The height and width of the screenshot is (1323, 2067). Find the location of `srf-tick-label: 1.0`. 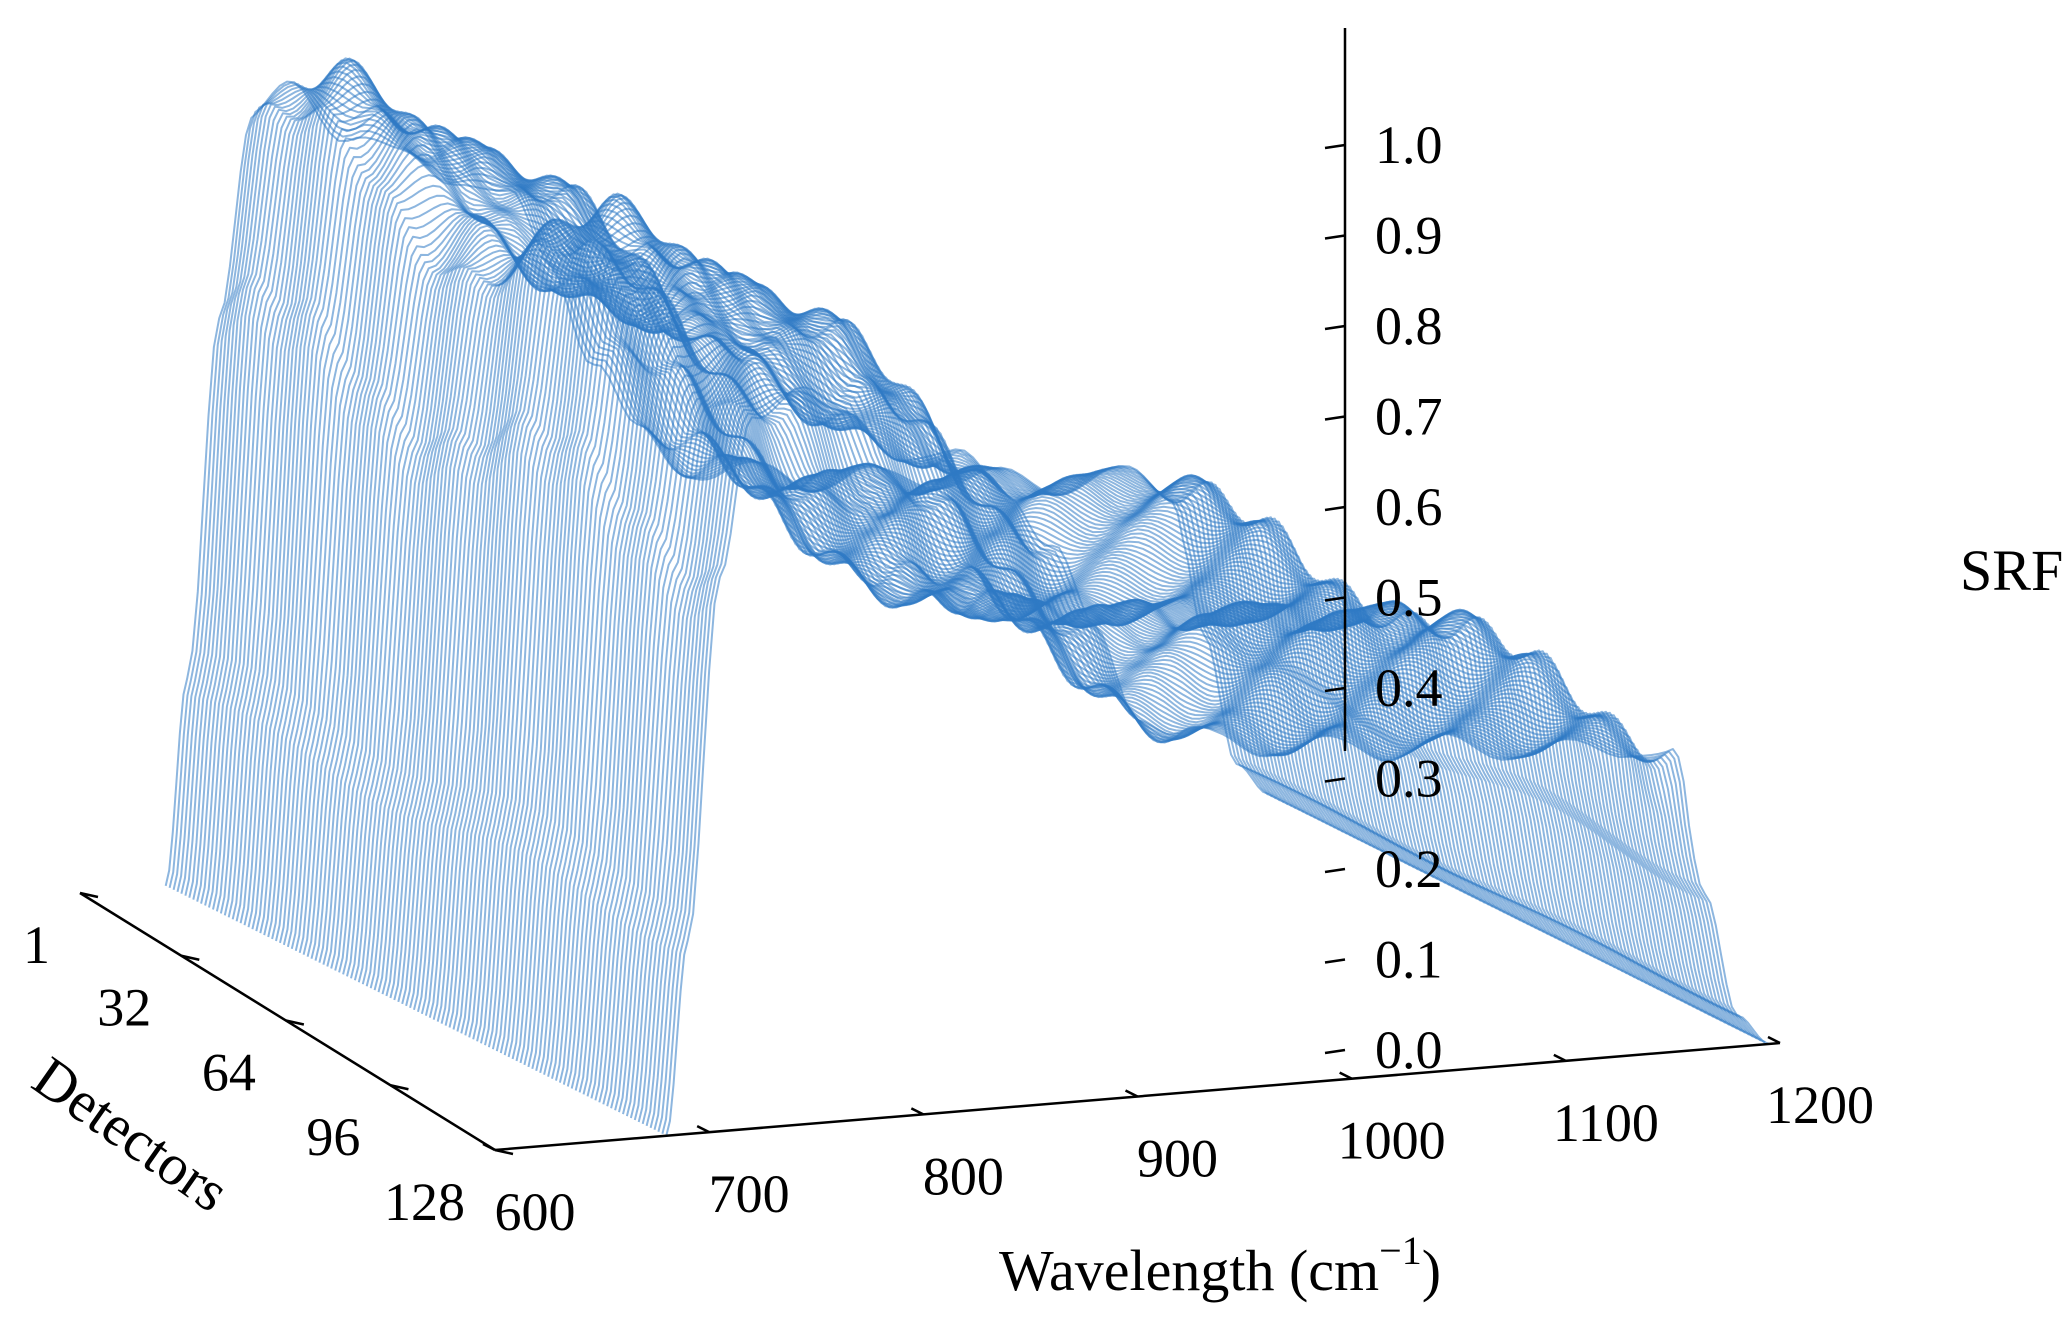

srf-tick-label: 1.0 is located at coordinates (1409, 145).